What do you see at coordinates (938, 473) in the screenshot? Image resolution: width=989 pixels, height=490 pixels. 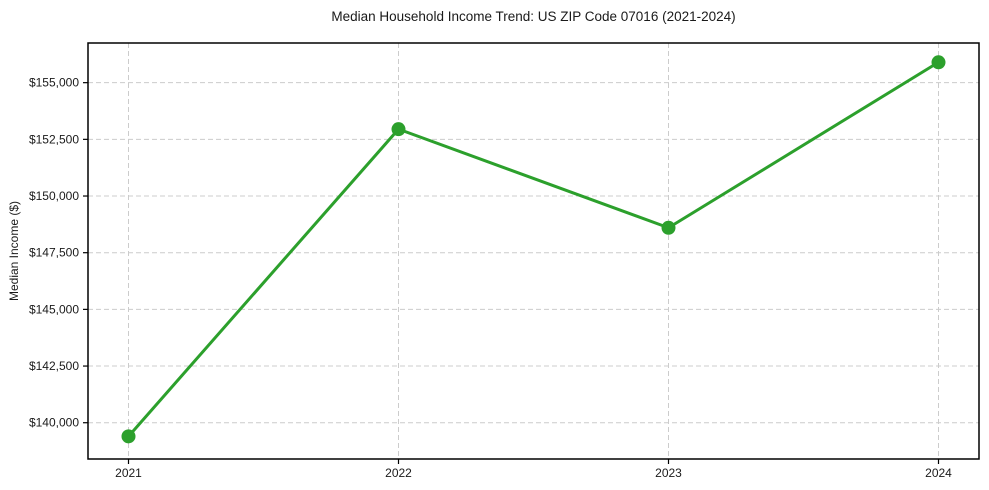 I see `x-tick-label: 2024` at bounding box center [938, 473].